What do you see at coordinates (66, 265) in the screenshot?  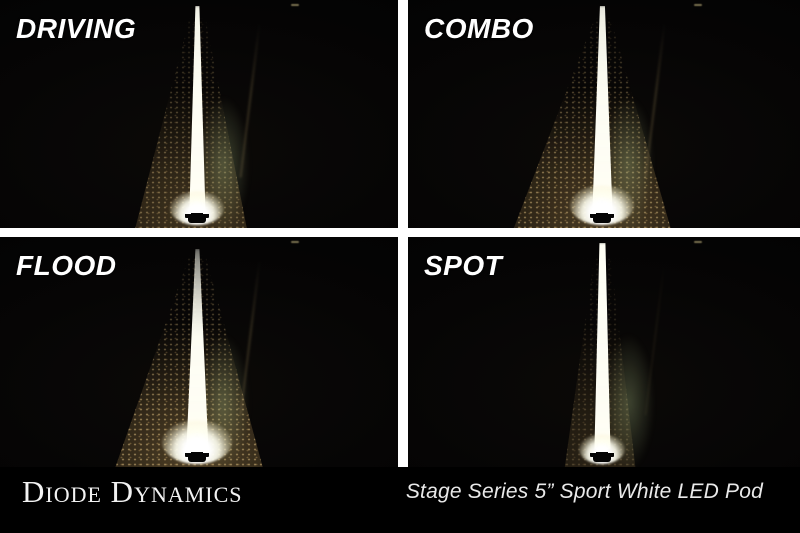 I see `panel-label-flood: FLOOD` at bounding box center [66, 265].